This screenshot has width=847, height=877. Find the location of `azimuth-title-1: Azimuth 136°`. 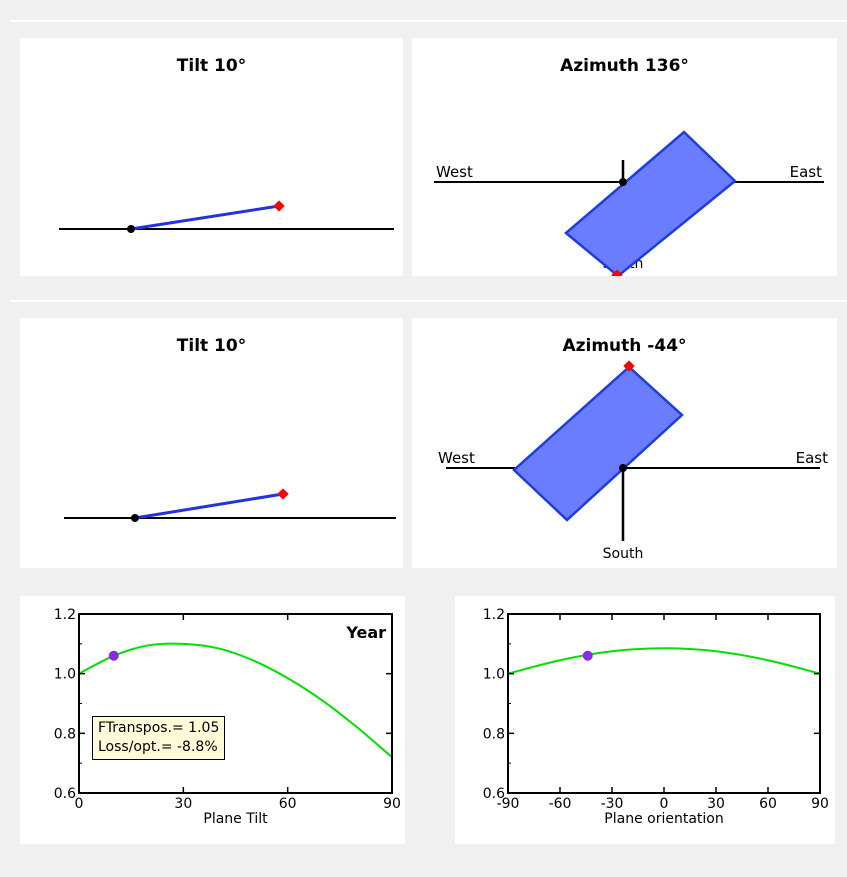

azimuth-title-1: Azimuth 136° is located at coordinates (624, 66).